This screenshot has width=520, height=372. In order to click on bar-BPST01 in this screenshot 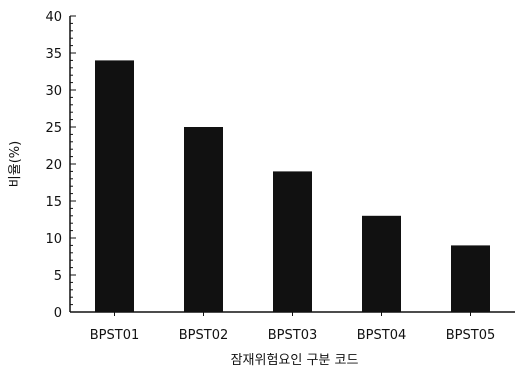, I will do `click(114, 186)`.